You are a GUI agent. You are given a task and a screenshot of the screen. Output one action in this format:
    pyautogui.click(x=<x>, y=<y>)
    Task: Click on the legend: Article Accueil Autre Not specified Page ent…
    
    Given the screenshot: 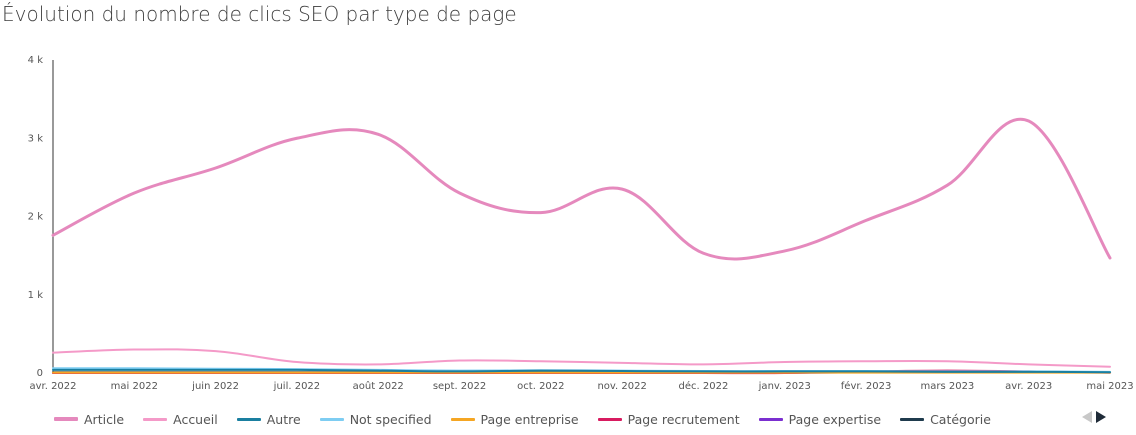 What is the action you would take?
    pyautogui.click(x=532, y=419)
    